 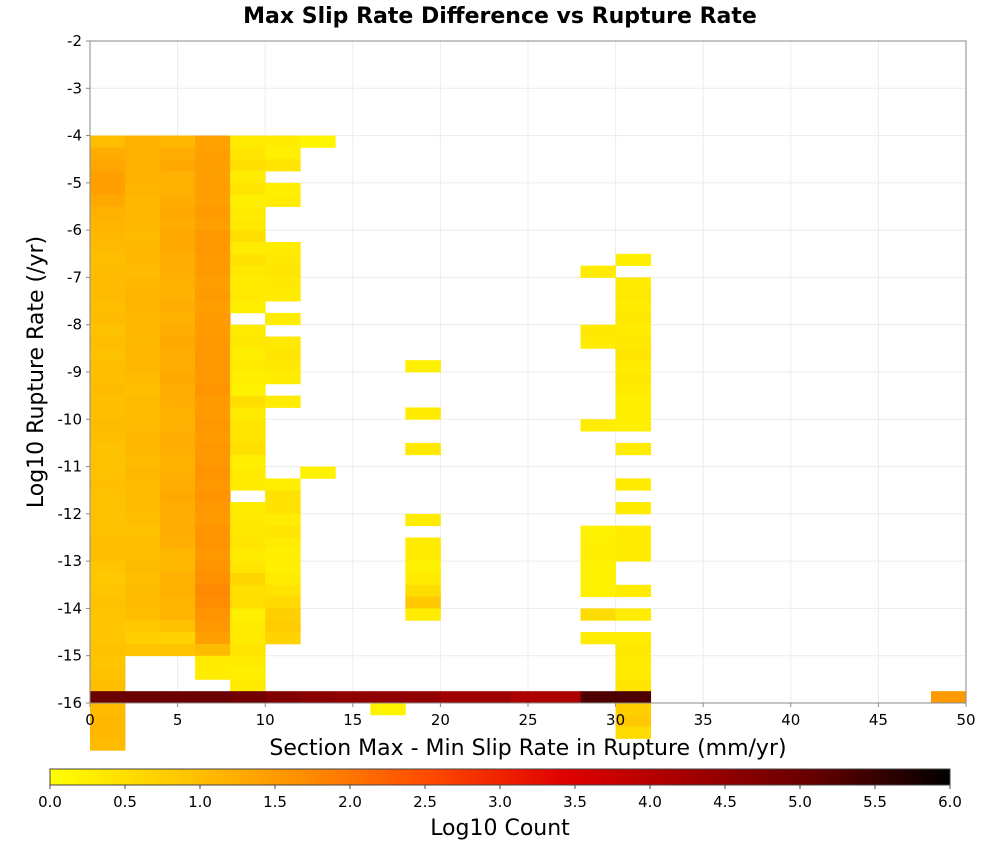 What do you see at coordinates (74, 372) in the screenshot?
I see `y-tick-label: -9` at bounding box center [74, 372].